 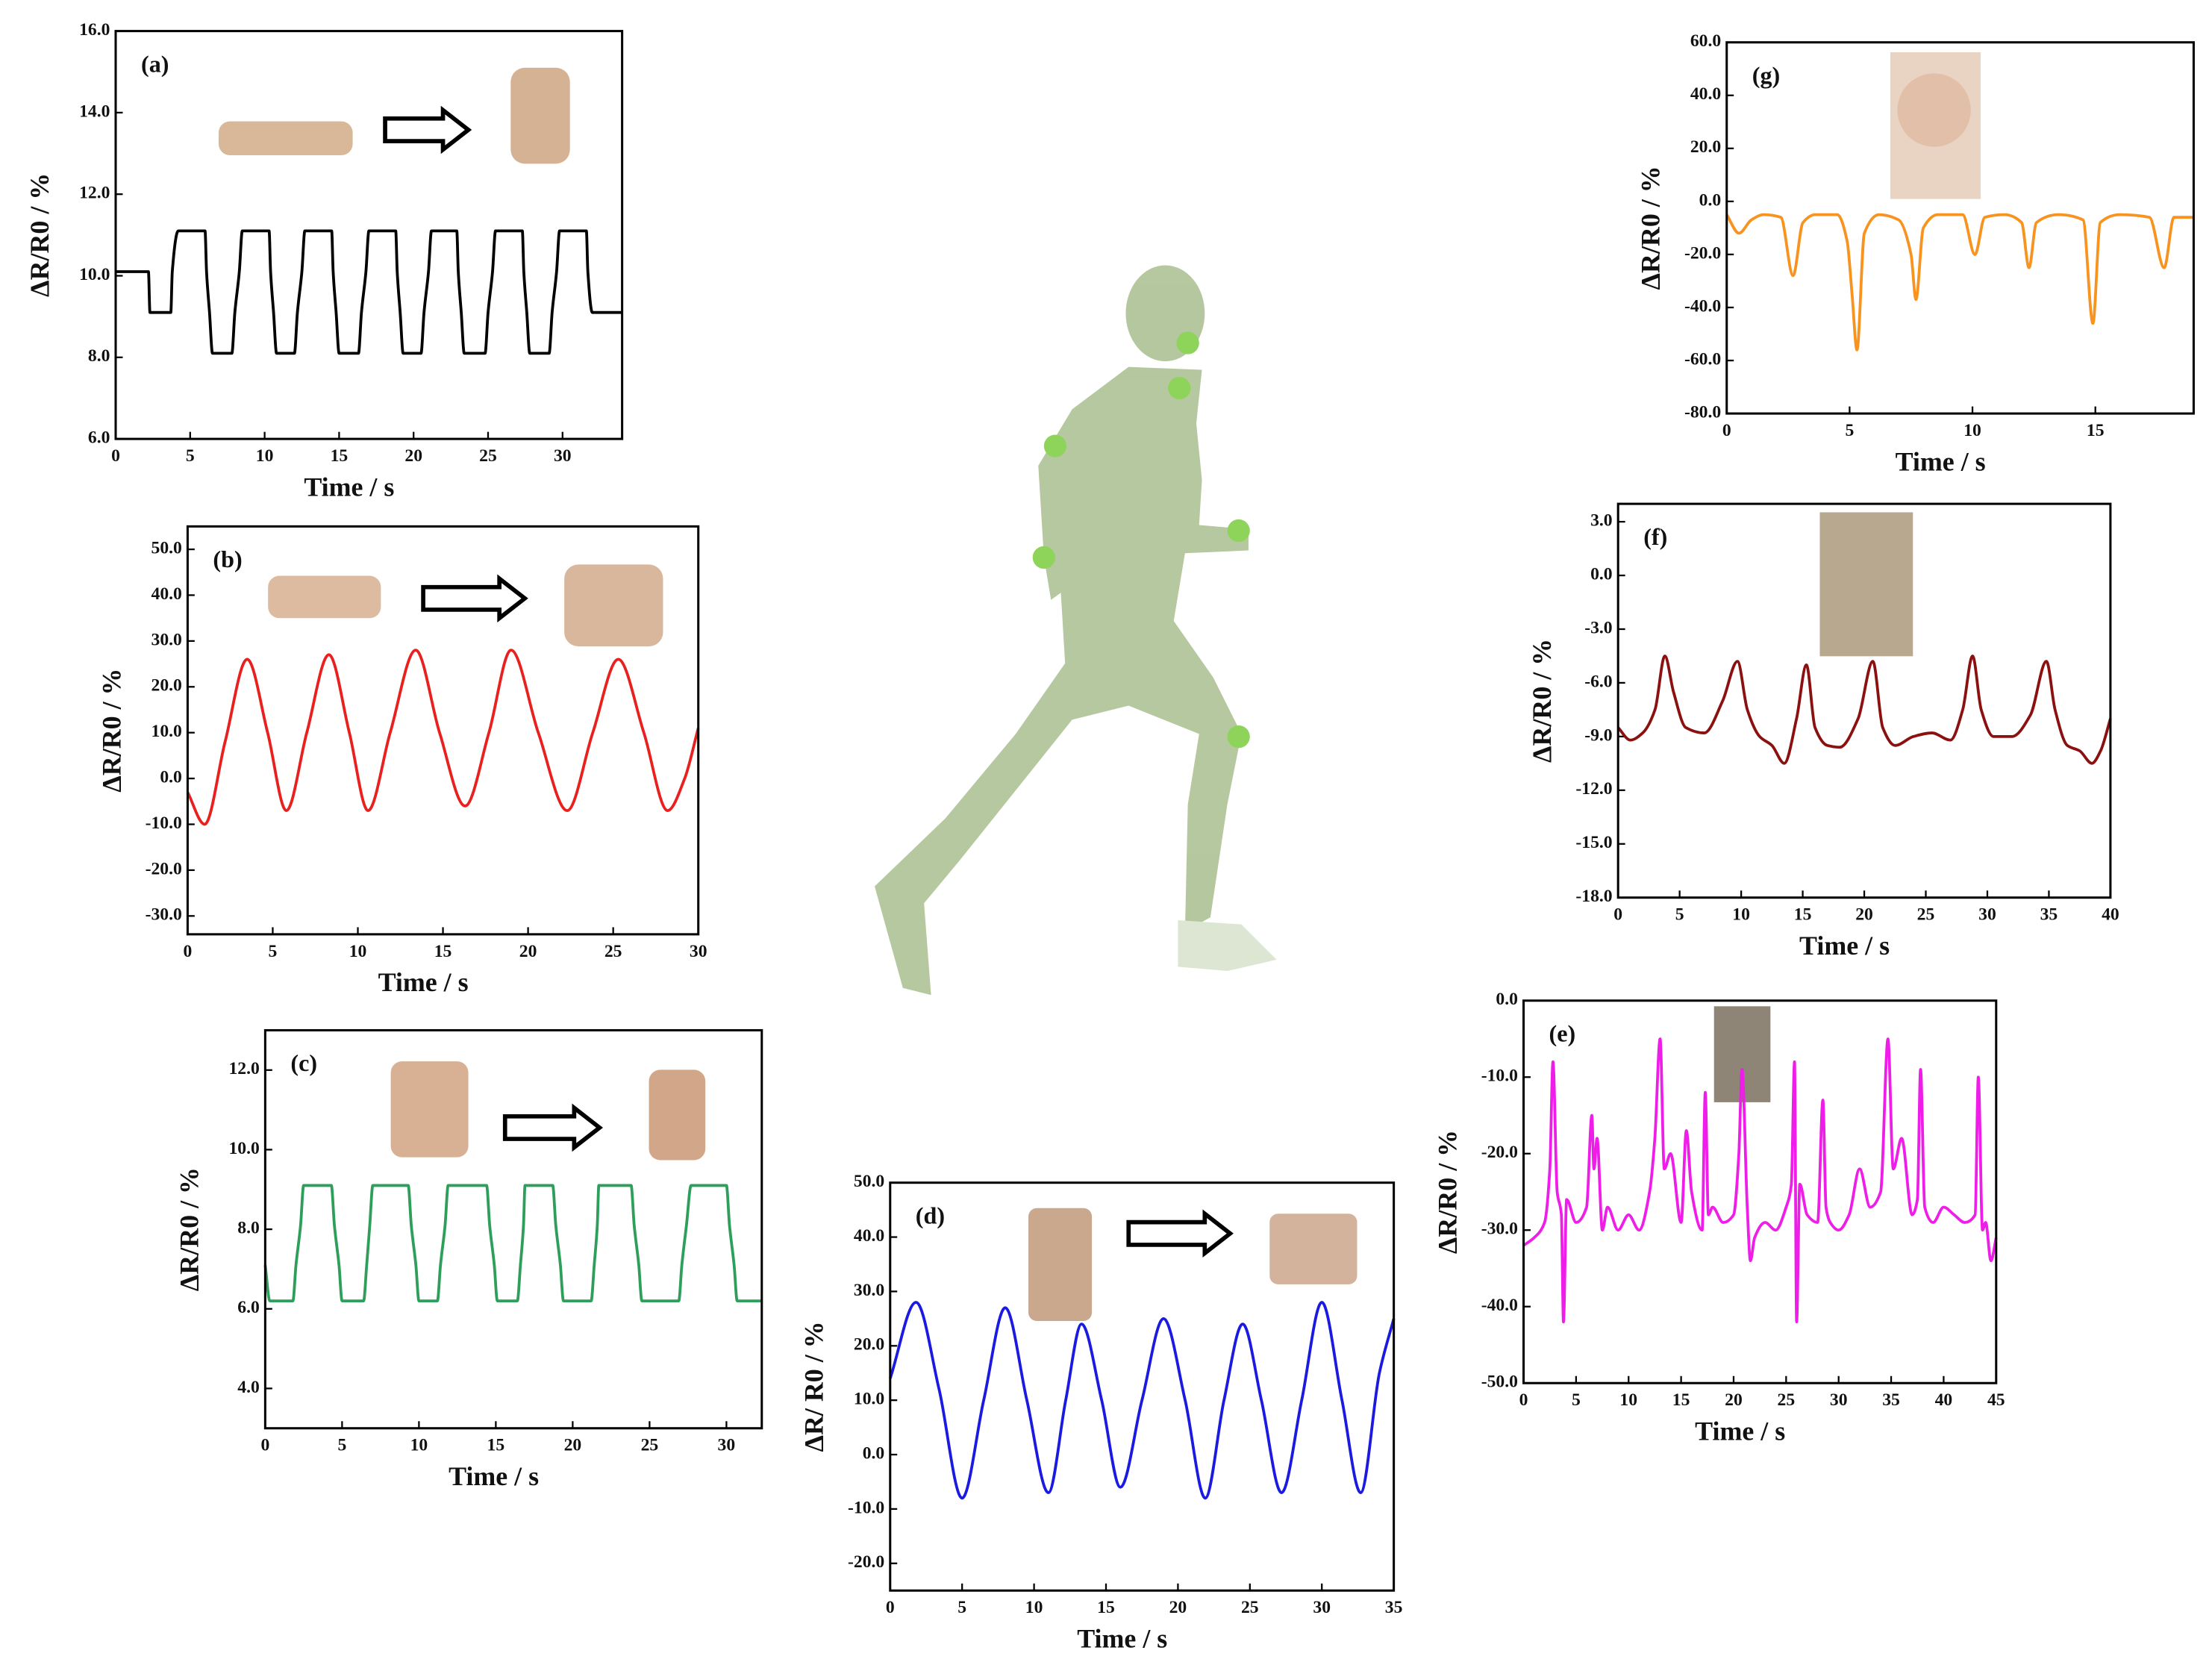 I want to click on sensor-dots, so click(x=1141, y=540).